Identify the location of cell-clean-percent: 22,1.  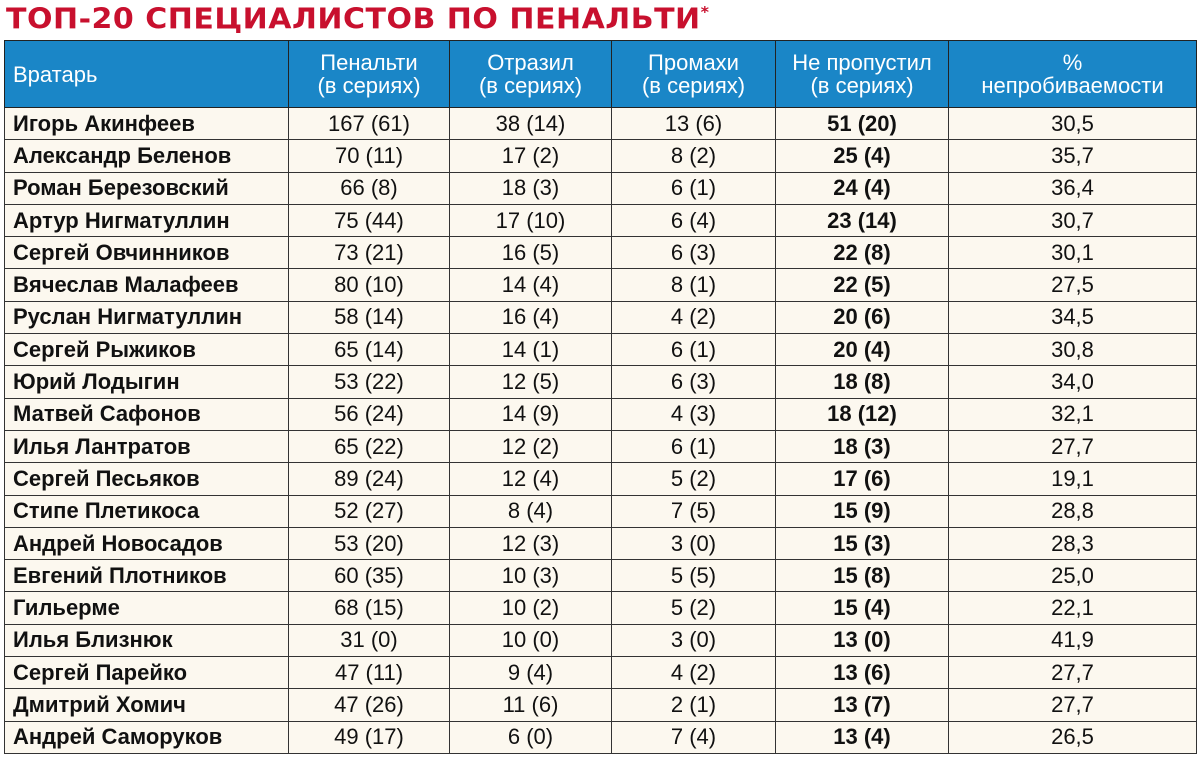
(1072, 608).